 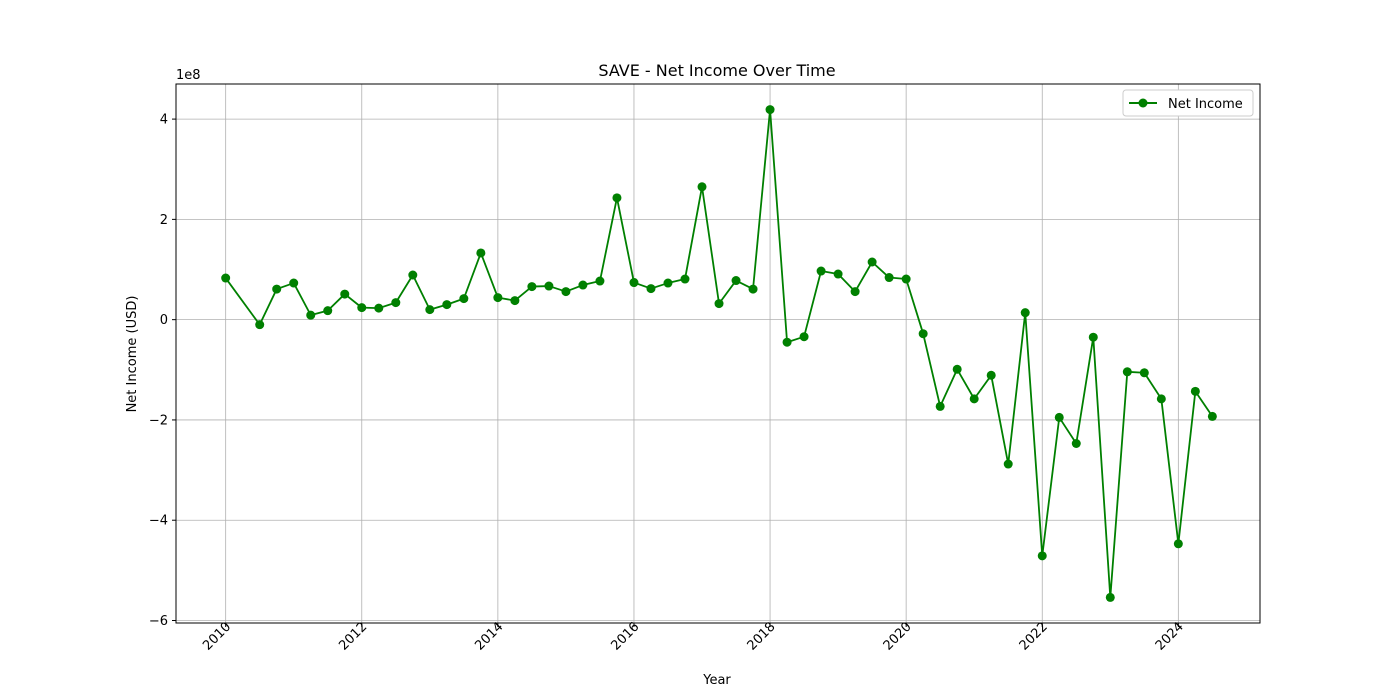 What do you see at coordinates (158, 420) in the screenshot?
I see `y-tick-label: −2` at bounding box center [158, 420].